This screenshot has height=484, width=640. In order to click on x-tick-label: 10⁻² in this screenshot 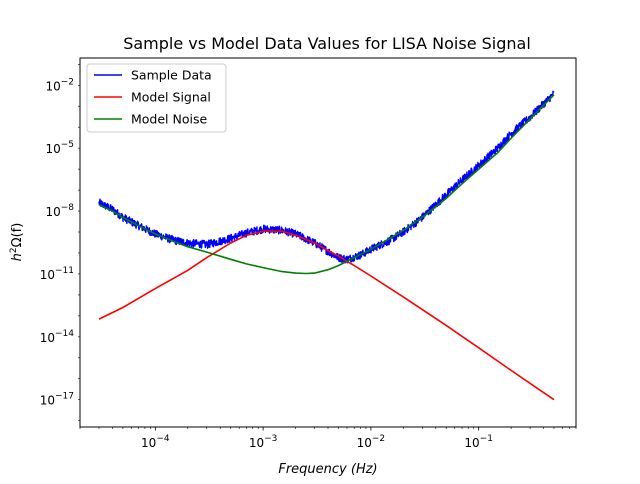, I will do `click(371, 442)`.